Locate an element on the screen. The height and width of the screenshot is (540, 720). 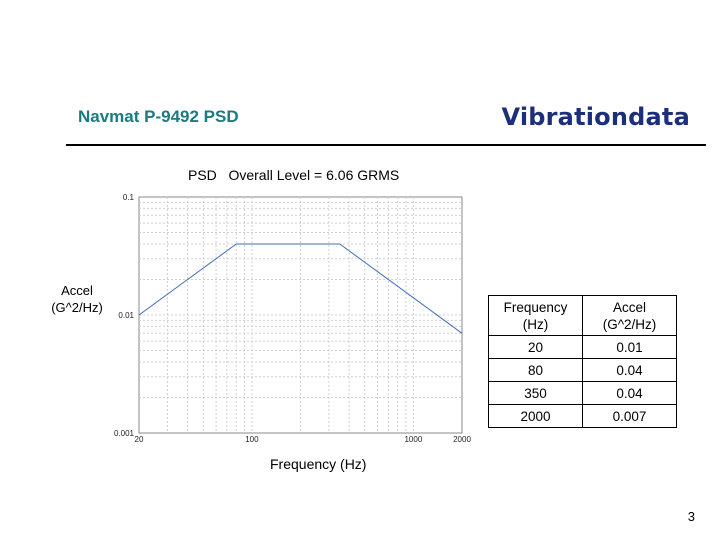
table-row: 2000 0.007 is located at coordinates (582, 416).